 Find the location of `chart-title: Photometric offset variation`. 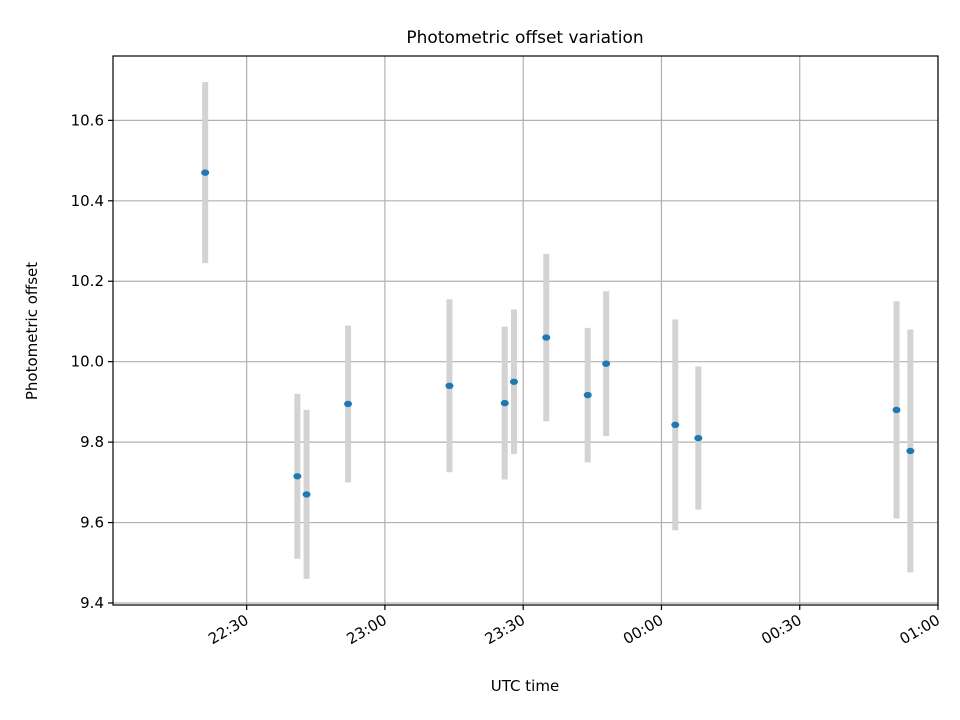

chart-title: Photometric offset variation is located at coordinates (524, 38).